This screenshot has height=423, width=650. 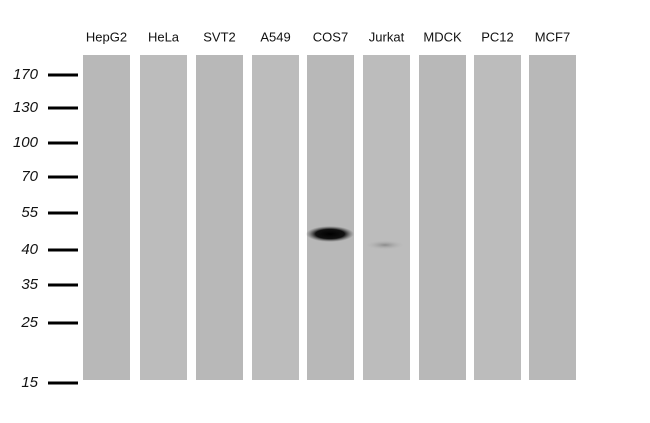 I want to click on marker-label: 35, so click(x=29, y=284).